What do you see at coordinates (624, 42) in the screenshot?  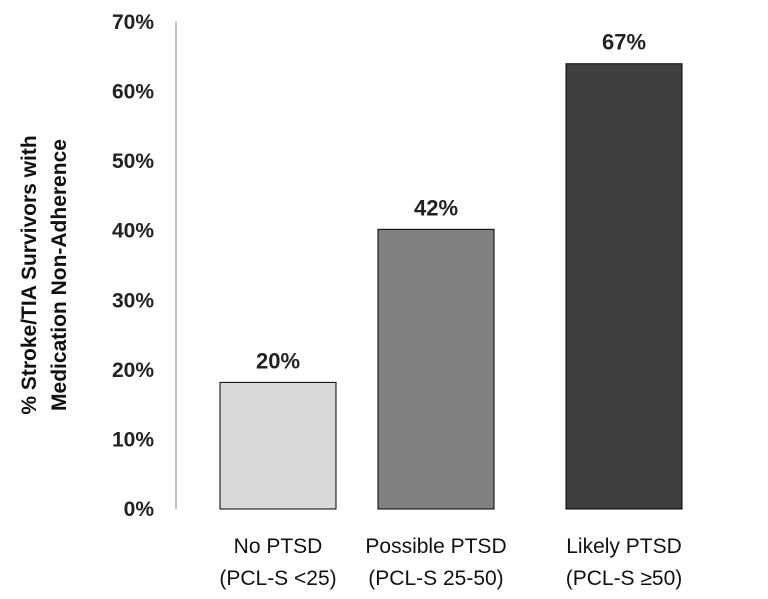 I see `data-label-3: 67%` at bounding box center [624, 42].